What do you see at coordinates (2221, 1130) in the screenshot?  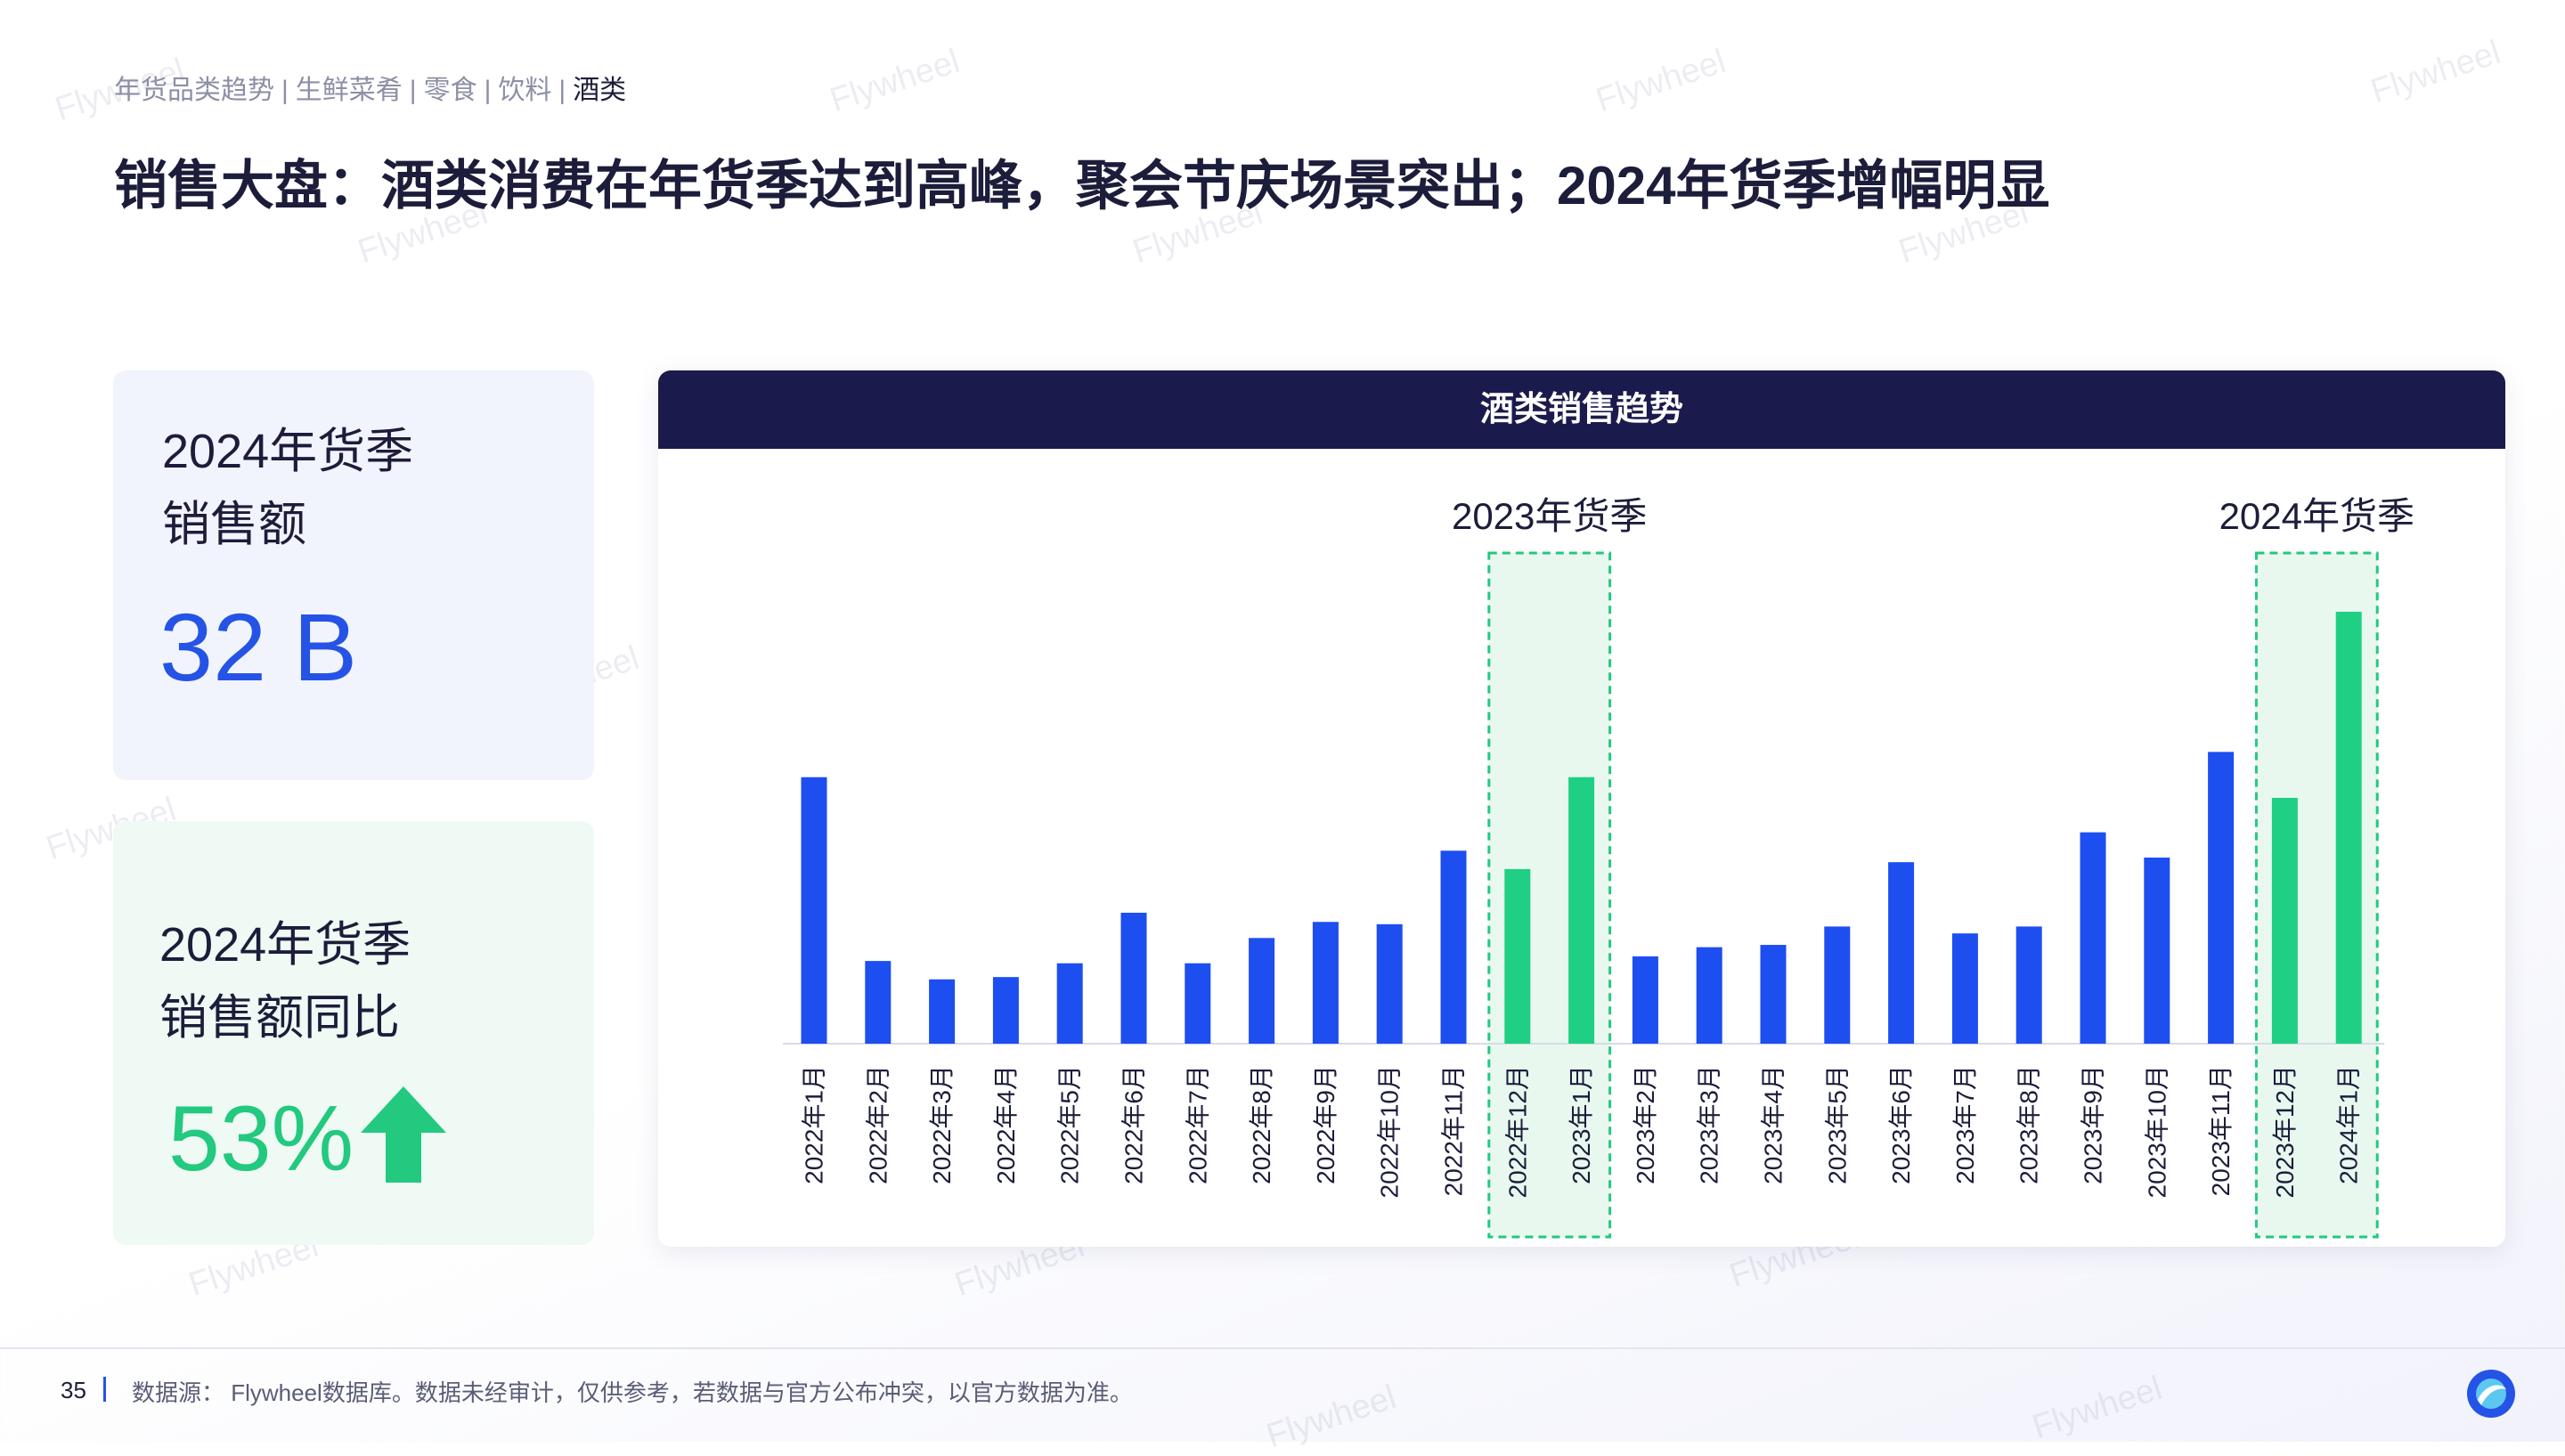 I see `x-tick-label: 2023年11月` at bounding box center [2221, 1130].